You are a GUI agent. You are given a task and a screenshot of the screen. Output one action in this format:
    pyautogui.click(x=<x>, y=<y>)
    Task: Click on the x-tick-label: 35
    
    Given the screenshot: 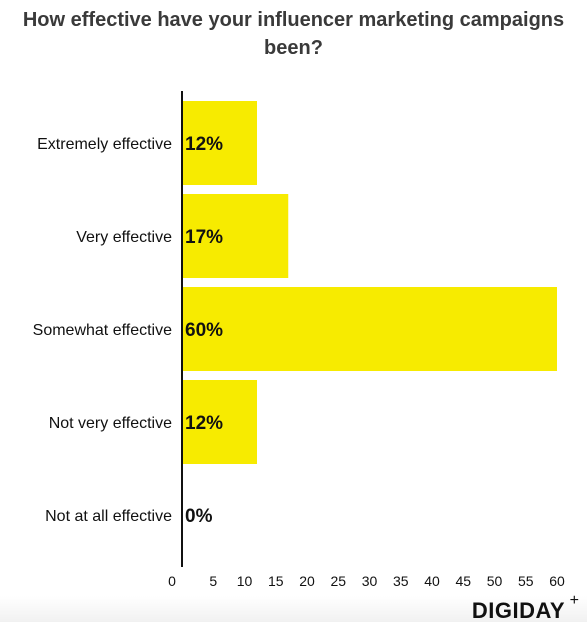 What is the action you would take?
    pyautogui.click(x=401, y=581)
    